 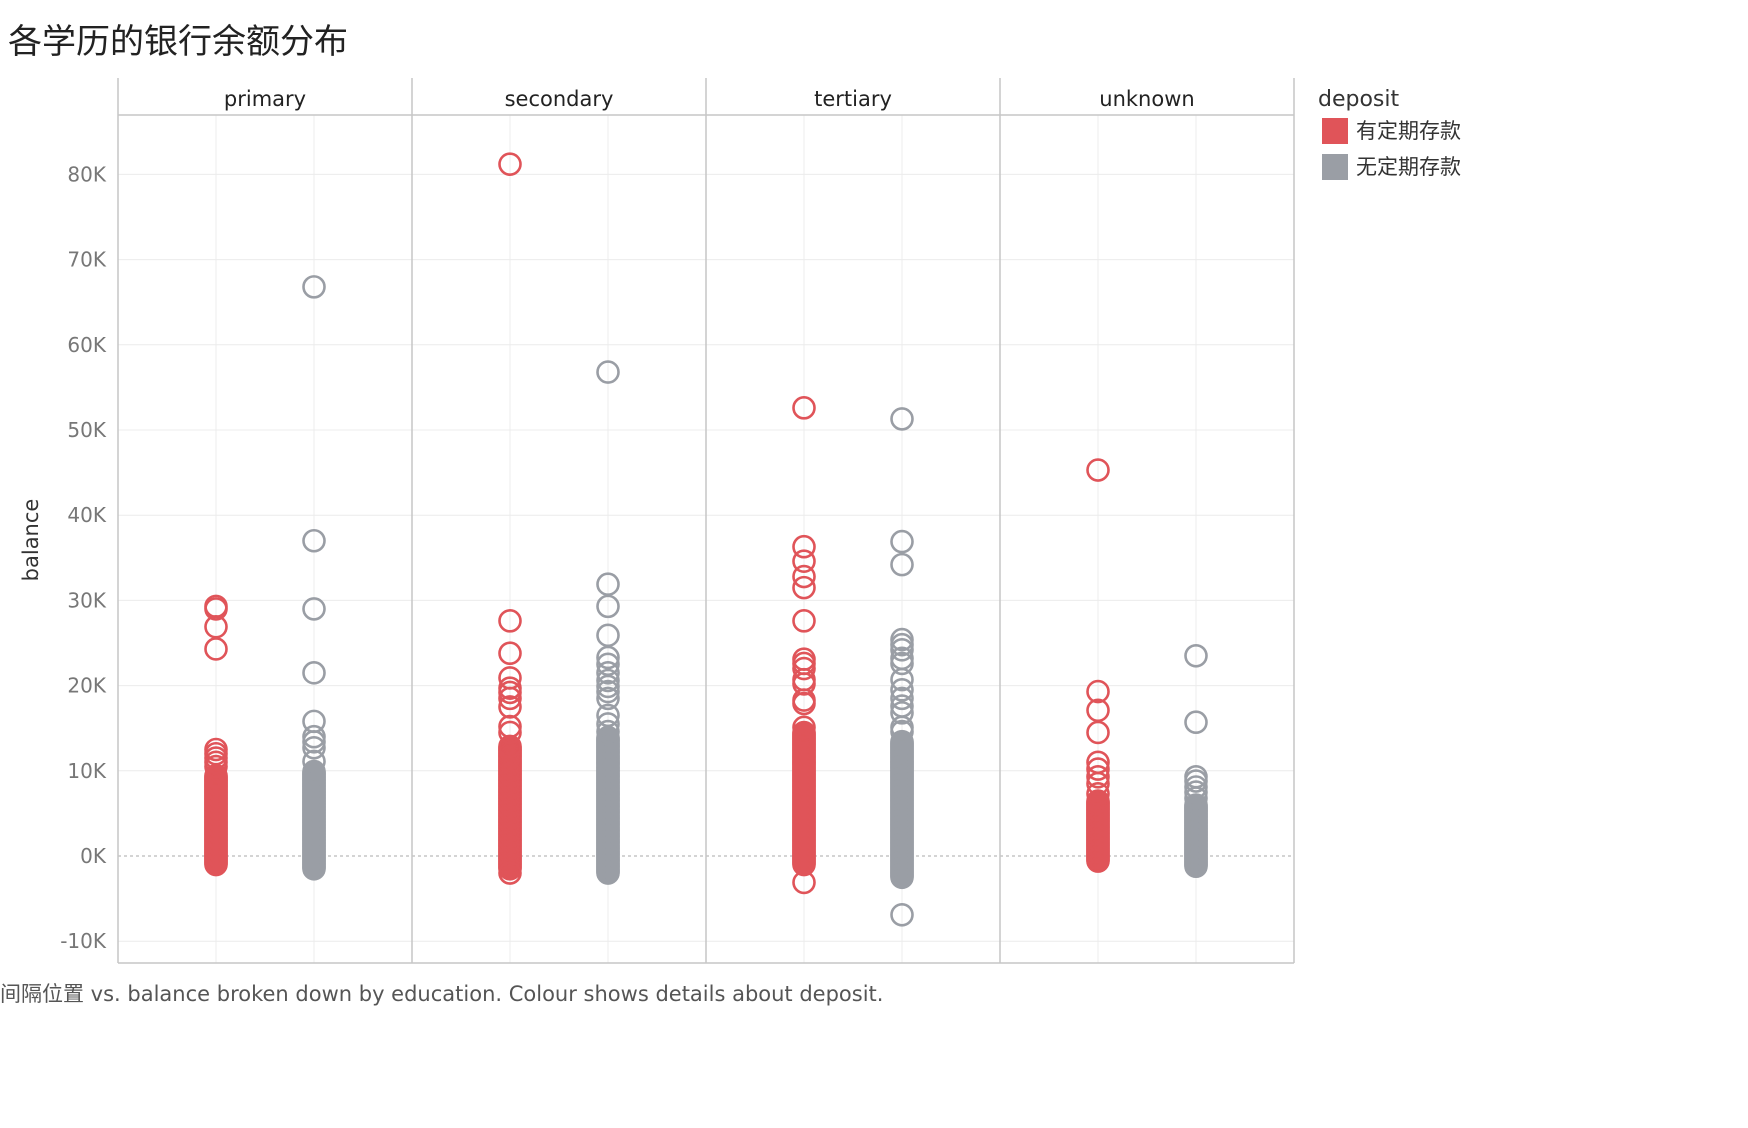 I want to click on facet-label-secondary: secondary, so click(x=559, y=99).